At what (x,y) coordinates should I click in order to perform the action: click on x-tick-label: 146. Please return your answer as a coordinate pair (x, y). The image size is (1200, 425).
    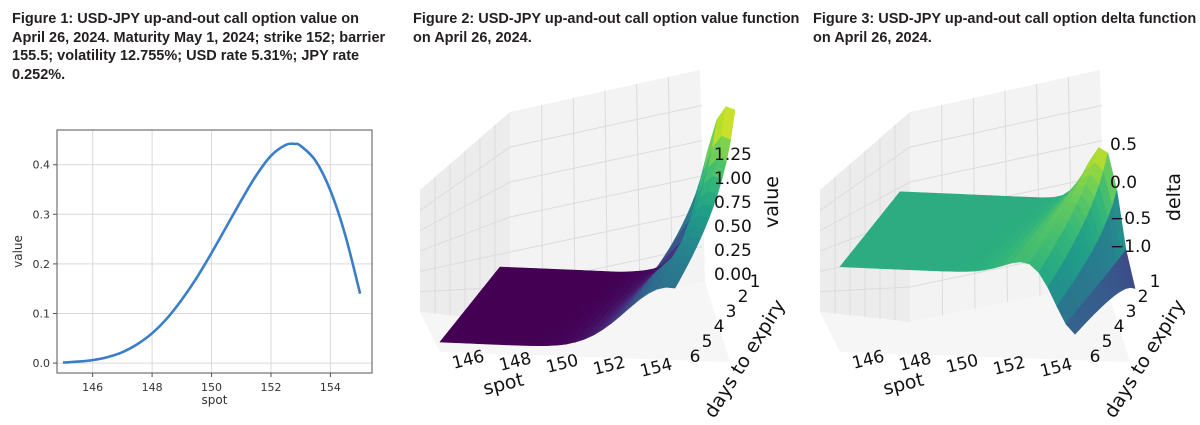
    Looking at the image, I should click on (92, 387).